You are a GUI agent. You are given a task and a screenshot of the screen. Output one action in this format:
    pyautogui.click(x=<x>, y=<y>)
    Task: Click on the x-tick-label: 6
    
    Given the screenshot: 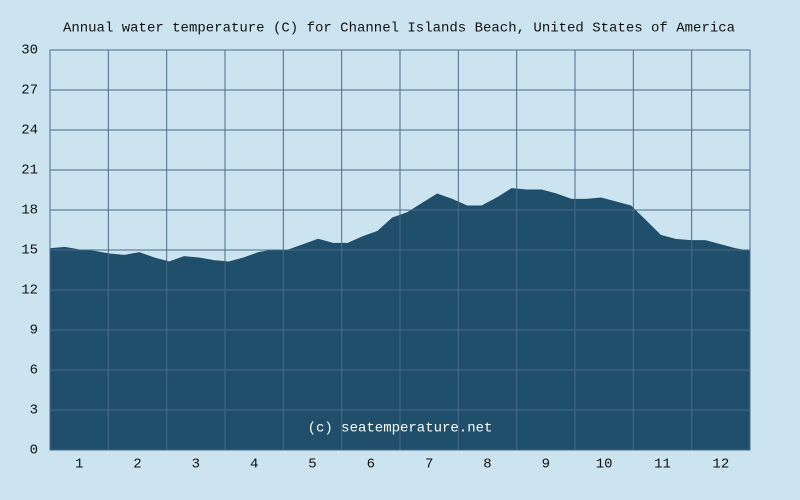 What is the action you would take?
    pyautogui.click(x=371, y=465)
    